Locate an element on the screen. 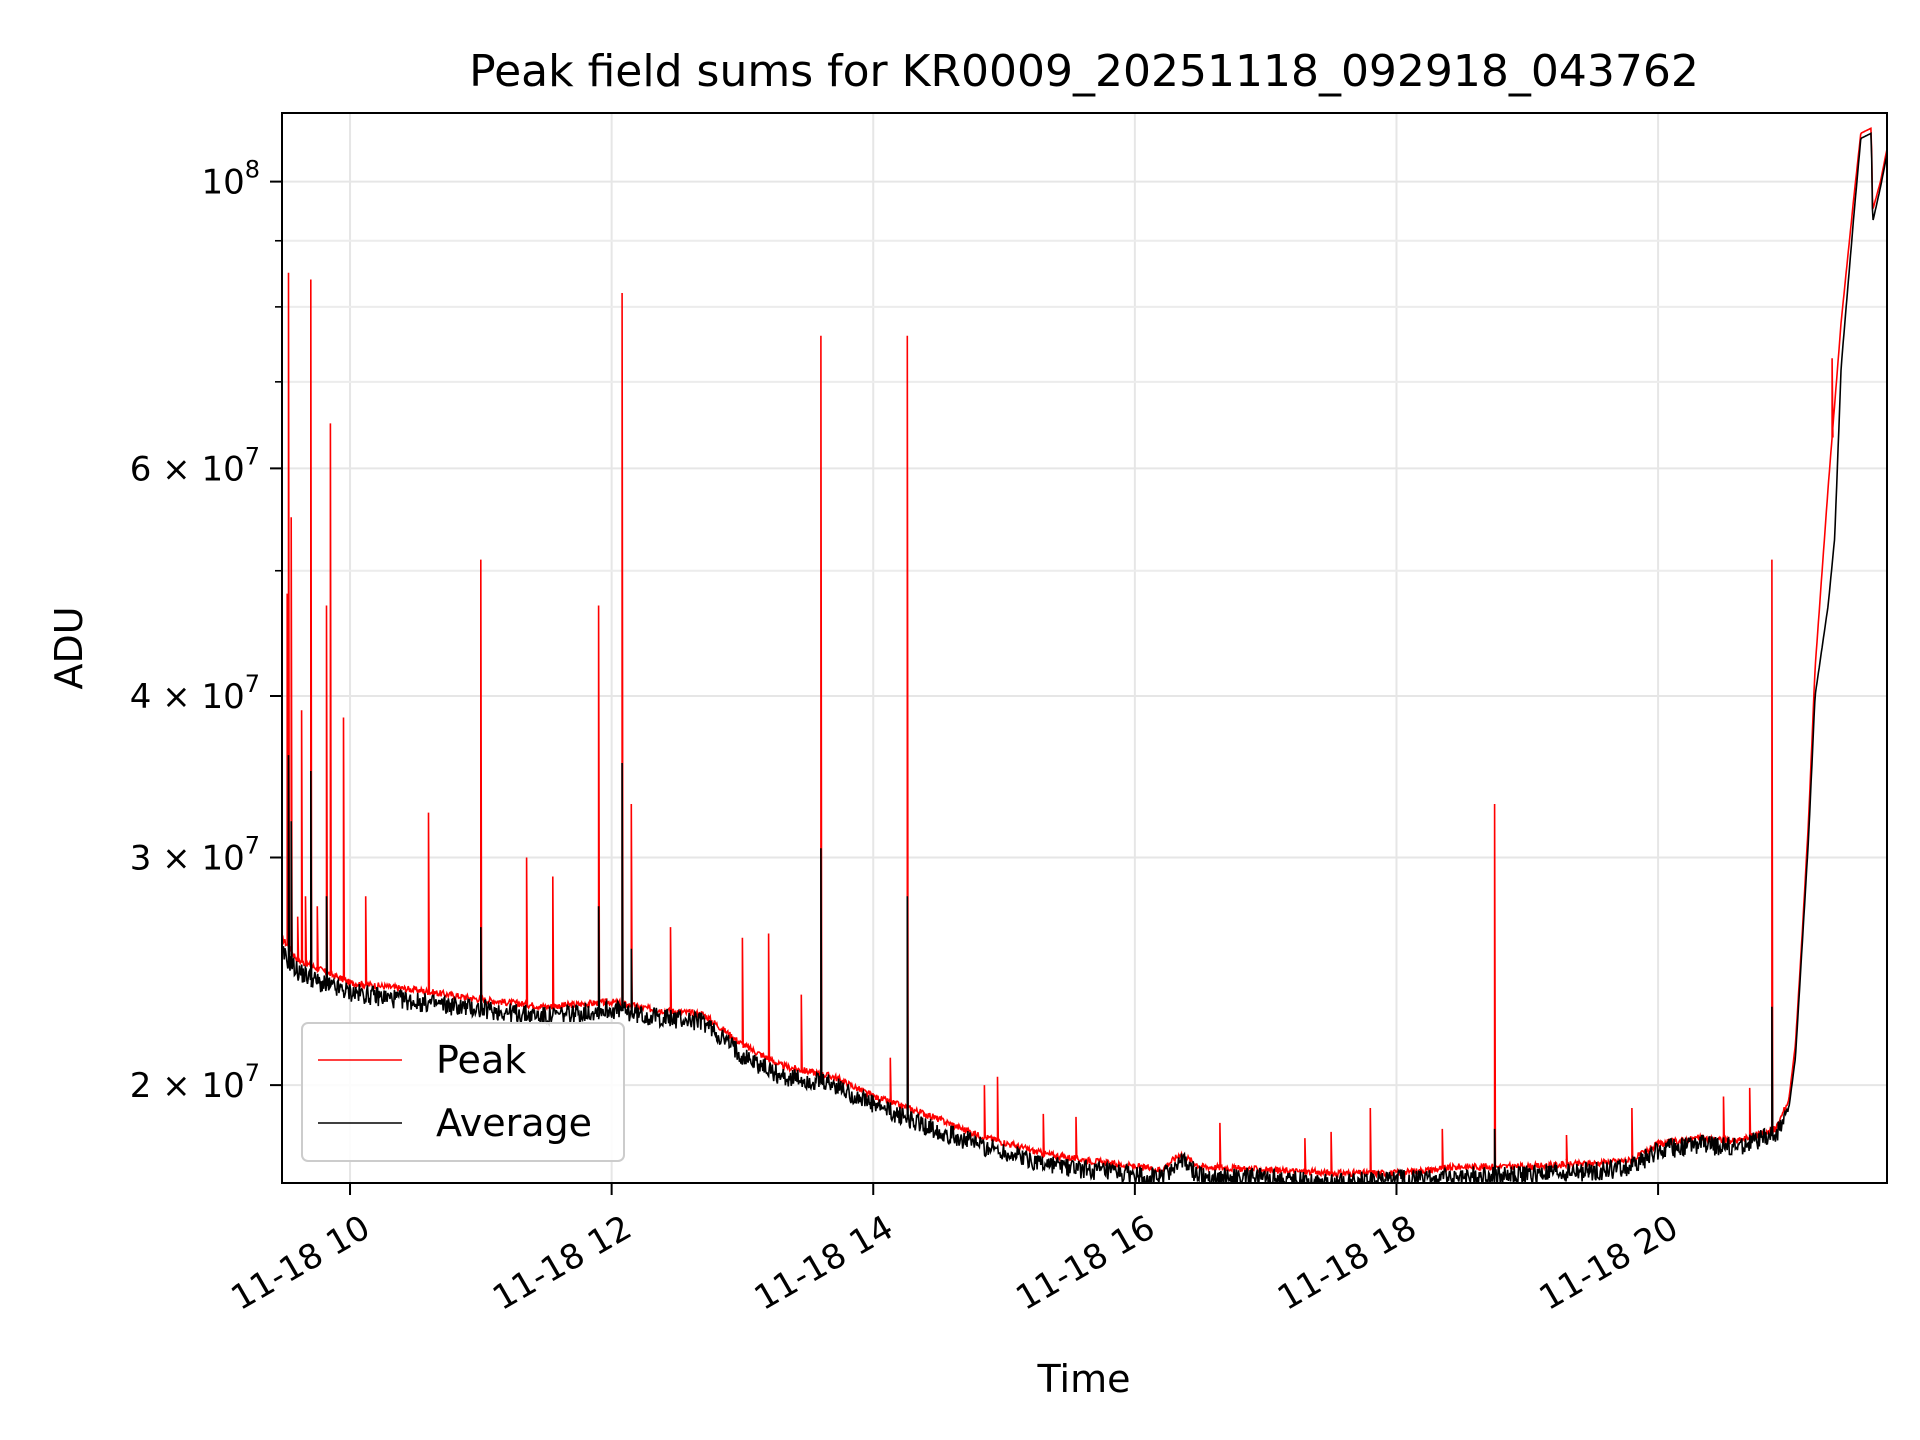 The width and height of the screenshot is (1920, 1440). legend-label-average: Average is located at coordinates (514, 1123).